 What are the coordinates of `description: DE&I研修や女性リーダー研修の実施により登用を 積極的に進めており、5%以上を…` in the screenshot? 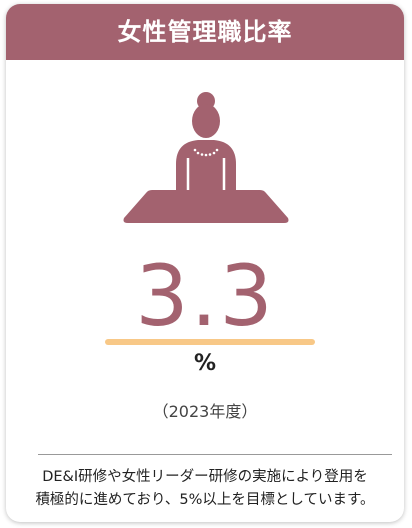 It's located at (205, 489).